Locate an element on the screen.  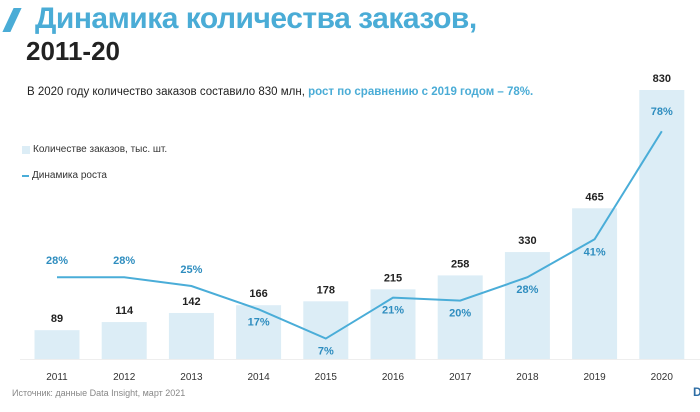
corner-logo-fragment: D is located at coordinates (696, 392).